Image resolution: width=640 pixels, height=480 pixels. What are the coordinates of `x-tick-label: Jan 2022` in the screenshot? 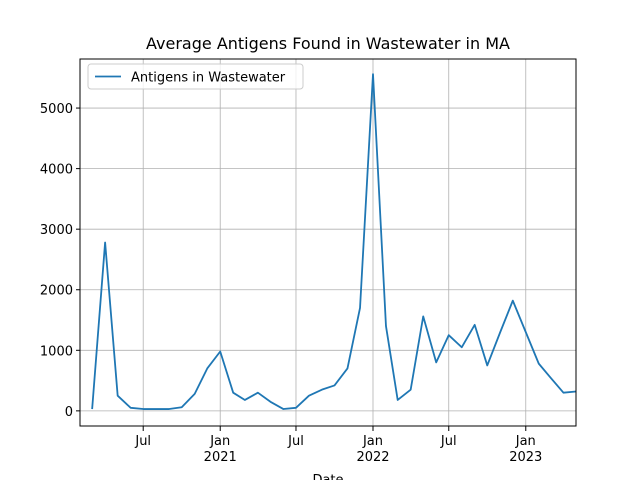 It's located at (372, 449).